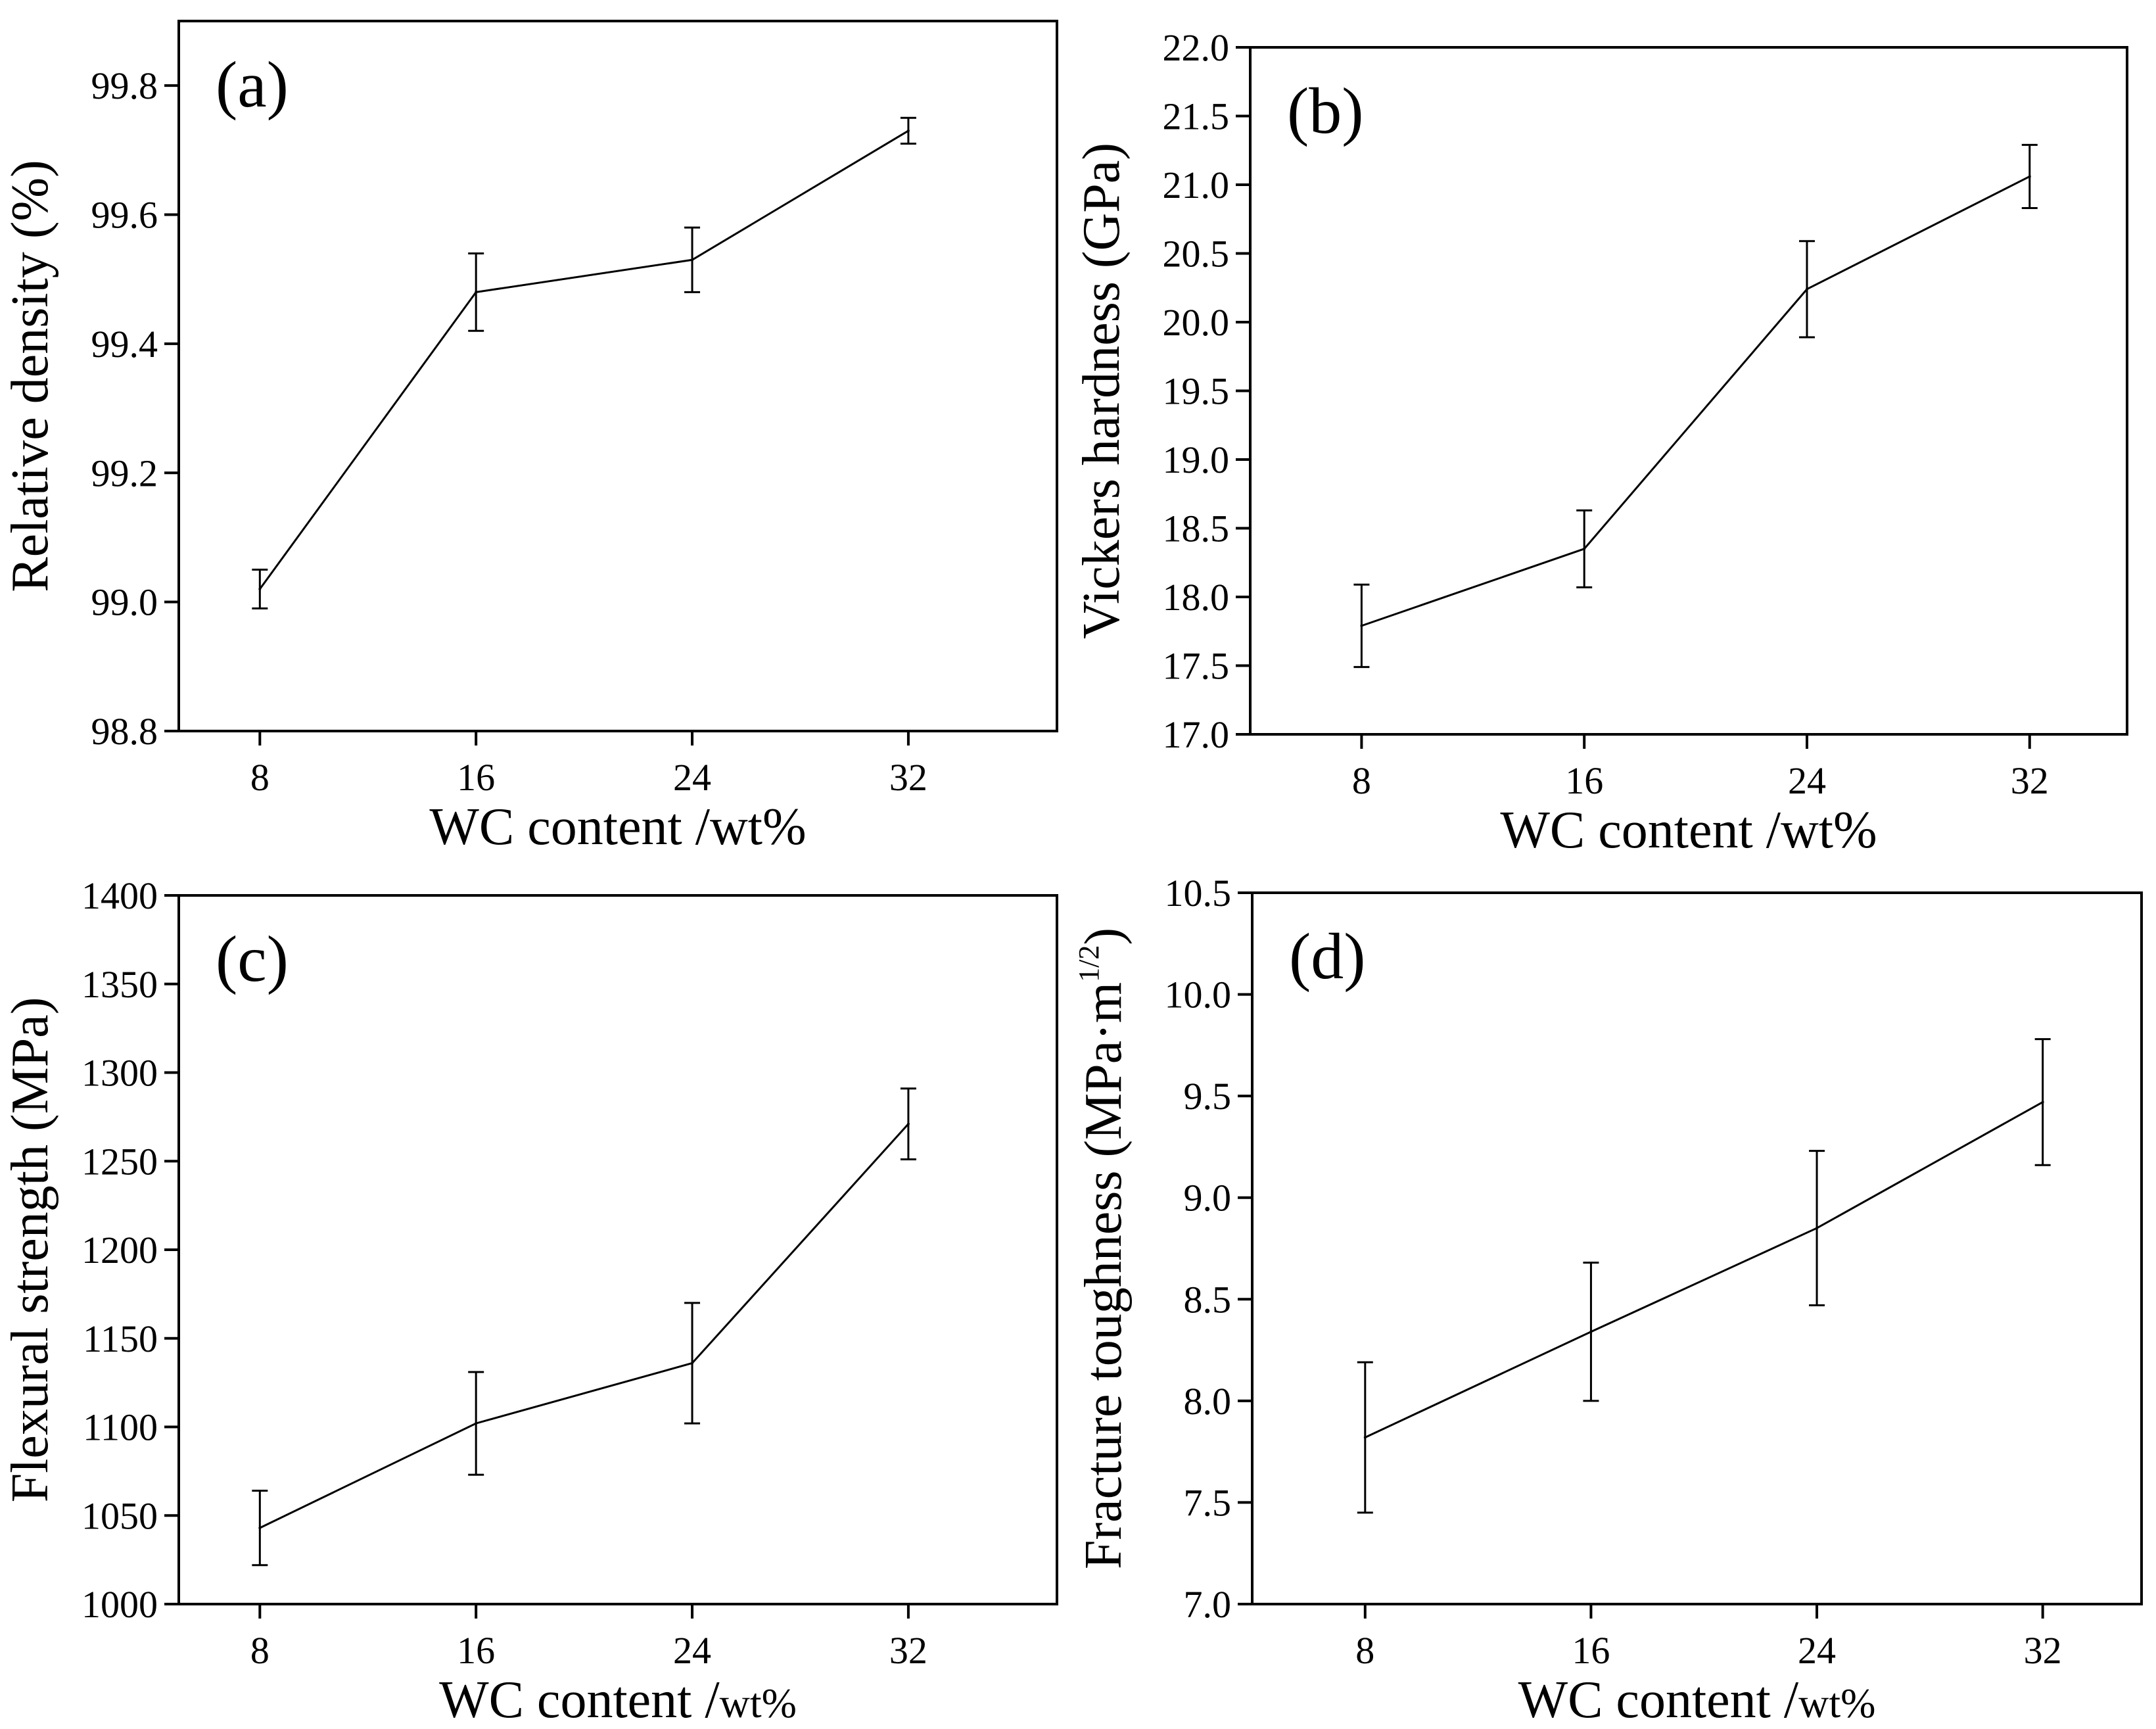 The width and height of the screenshot is (2156, 1729). Describe the element at coordinates (1197, 47) in the screenshot. I see `y-tick-label-b: 22.0` at that location.